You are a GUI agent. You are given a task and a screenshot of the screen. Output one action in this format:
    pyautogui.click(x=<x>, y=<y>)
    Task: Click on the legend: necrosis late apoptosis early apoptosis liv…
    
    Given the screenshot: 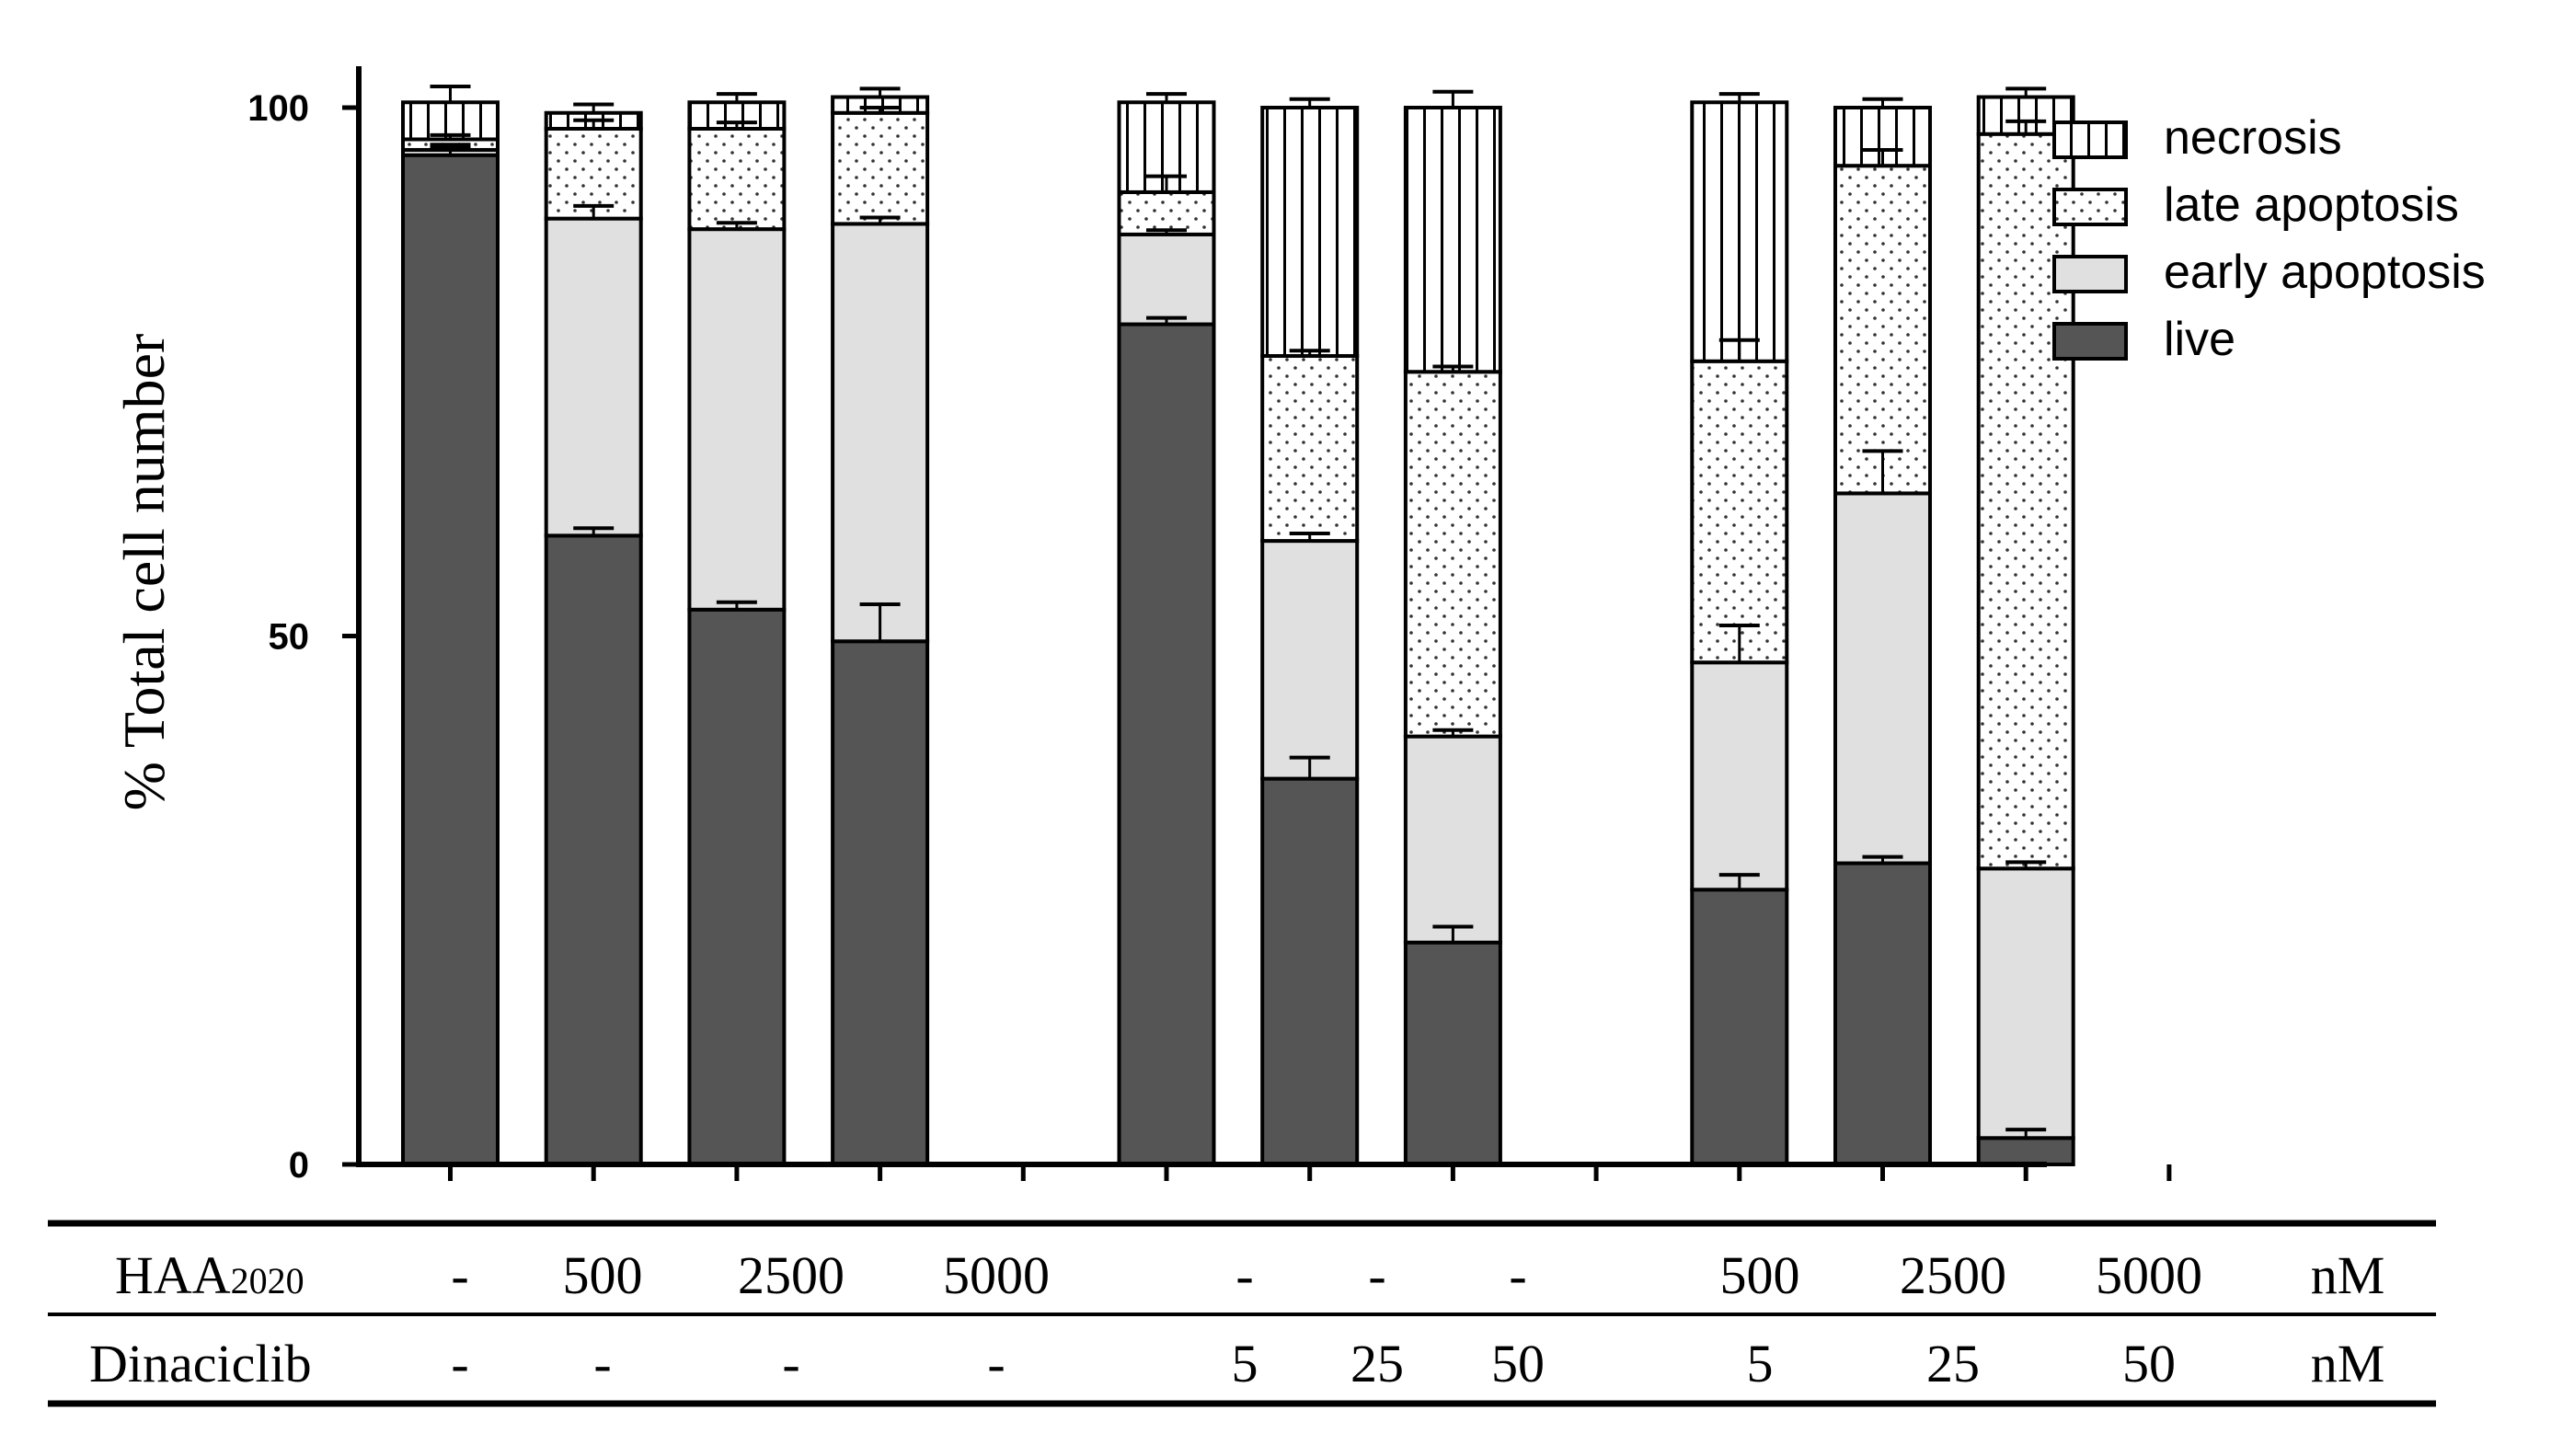 What is the action you would take?
    pyautogui.click(x=2269, y=238)
    